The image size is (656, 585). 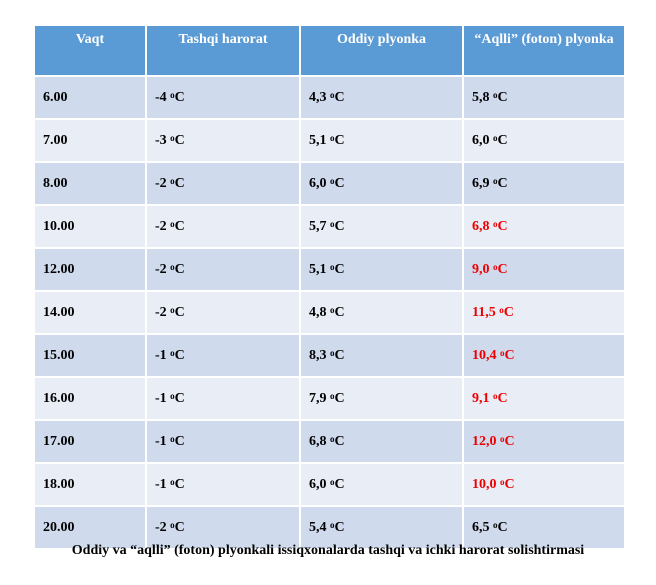 What do you see at coordinates (91, 270) in the screenshot?
I see `time-cell: 12.00` at bounding box center [91, 270].